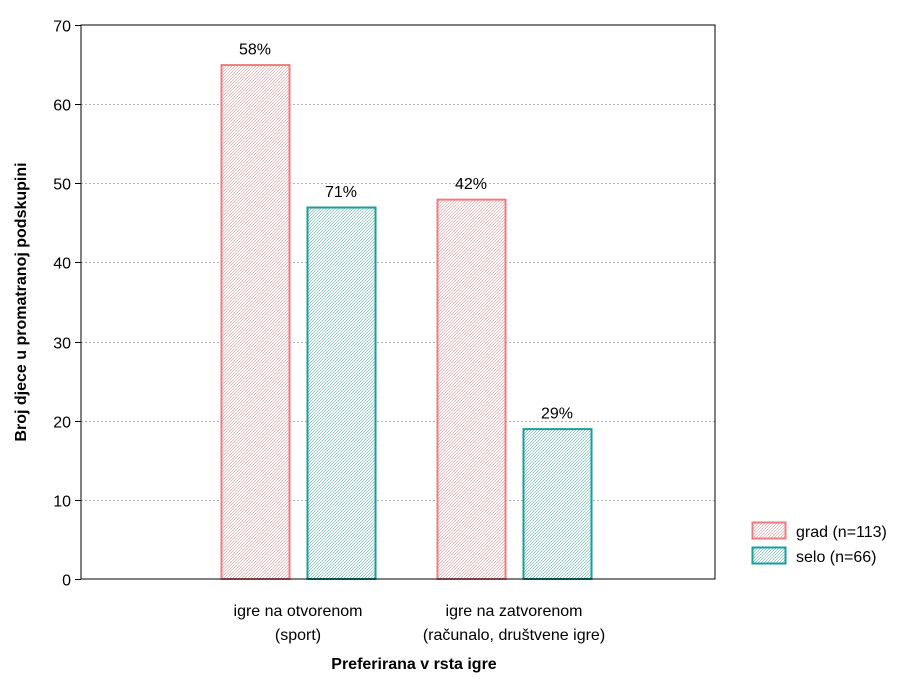 The height and width of the screenshot is (683, 917). I want to click on data-label: 29%, so click(557, 414).